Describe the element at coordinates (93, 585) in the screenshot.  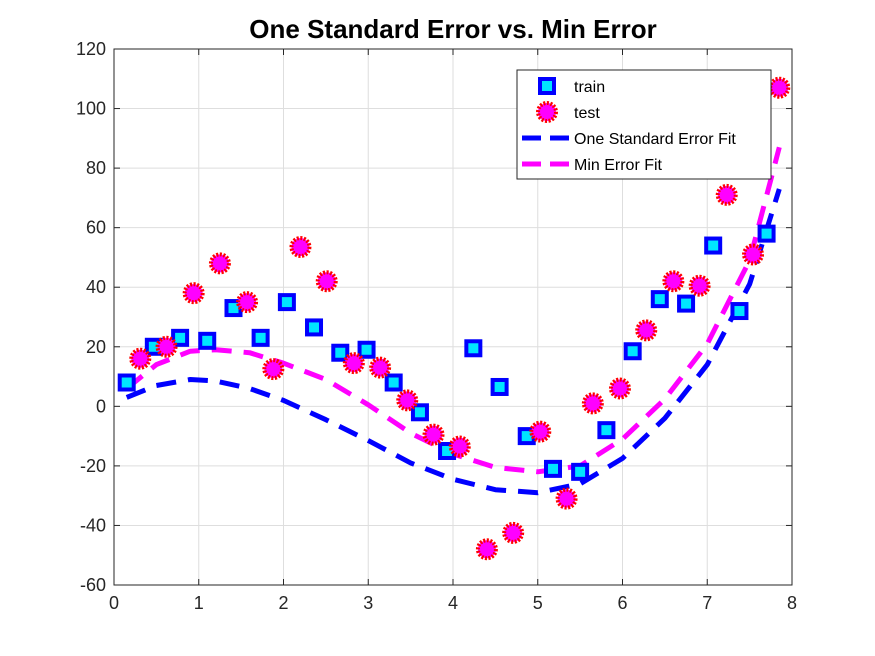
I see `y-tick-label: -60` at that location.